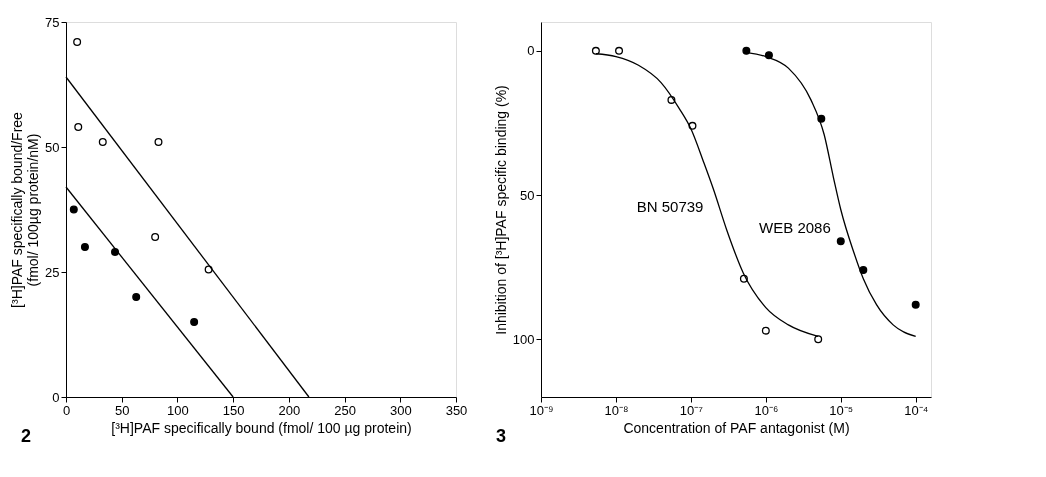 The width and height of the screenshot is (1046, 477). I want to click on x-tick-label: 10⁻⁷, so click(691, 410).